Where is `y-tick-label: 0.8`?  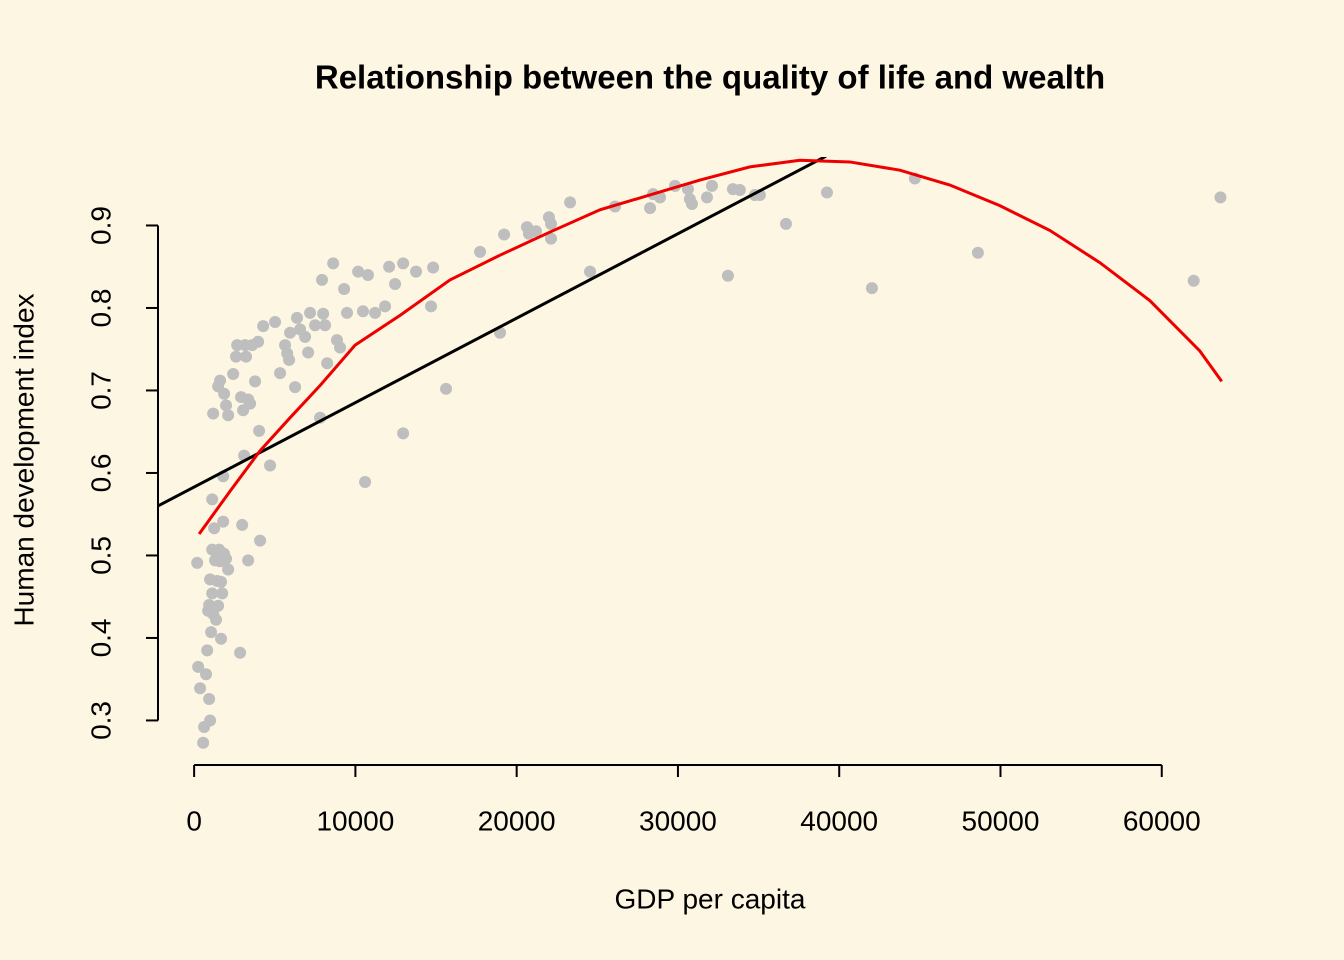
y-tick-label: 0.8 is located at coordinates (100, 308).